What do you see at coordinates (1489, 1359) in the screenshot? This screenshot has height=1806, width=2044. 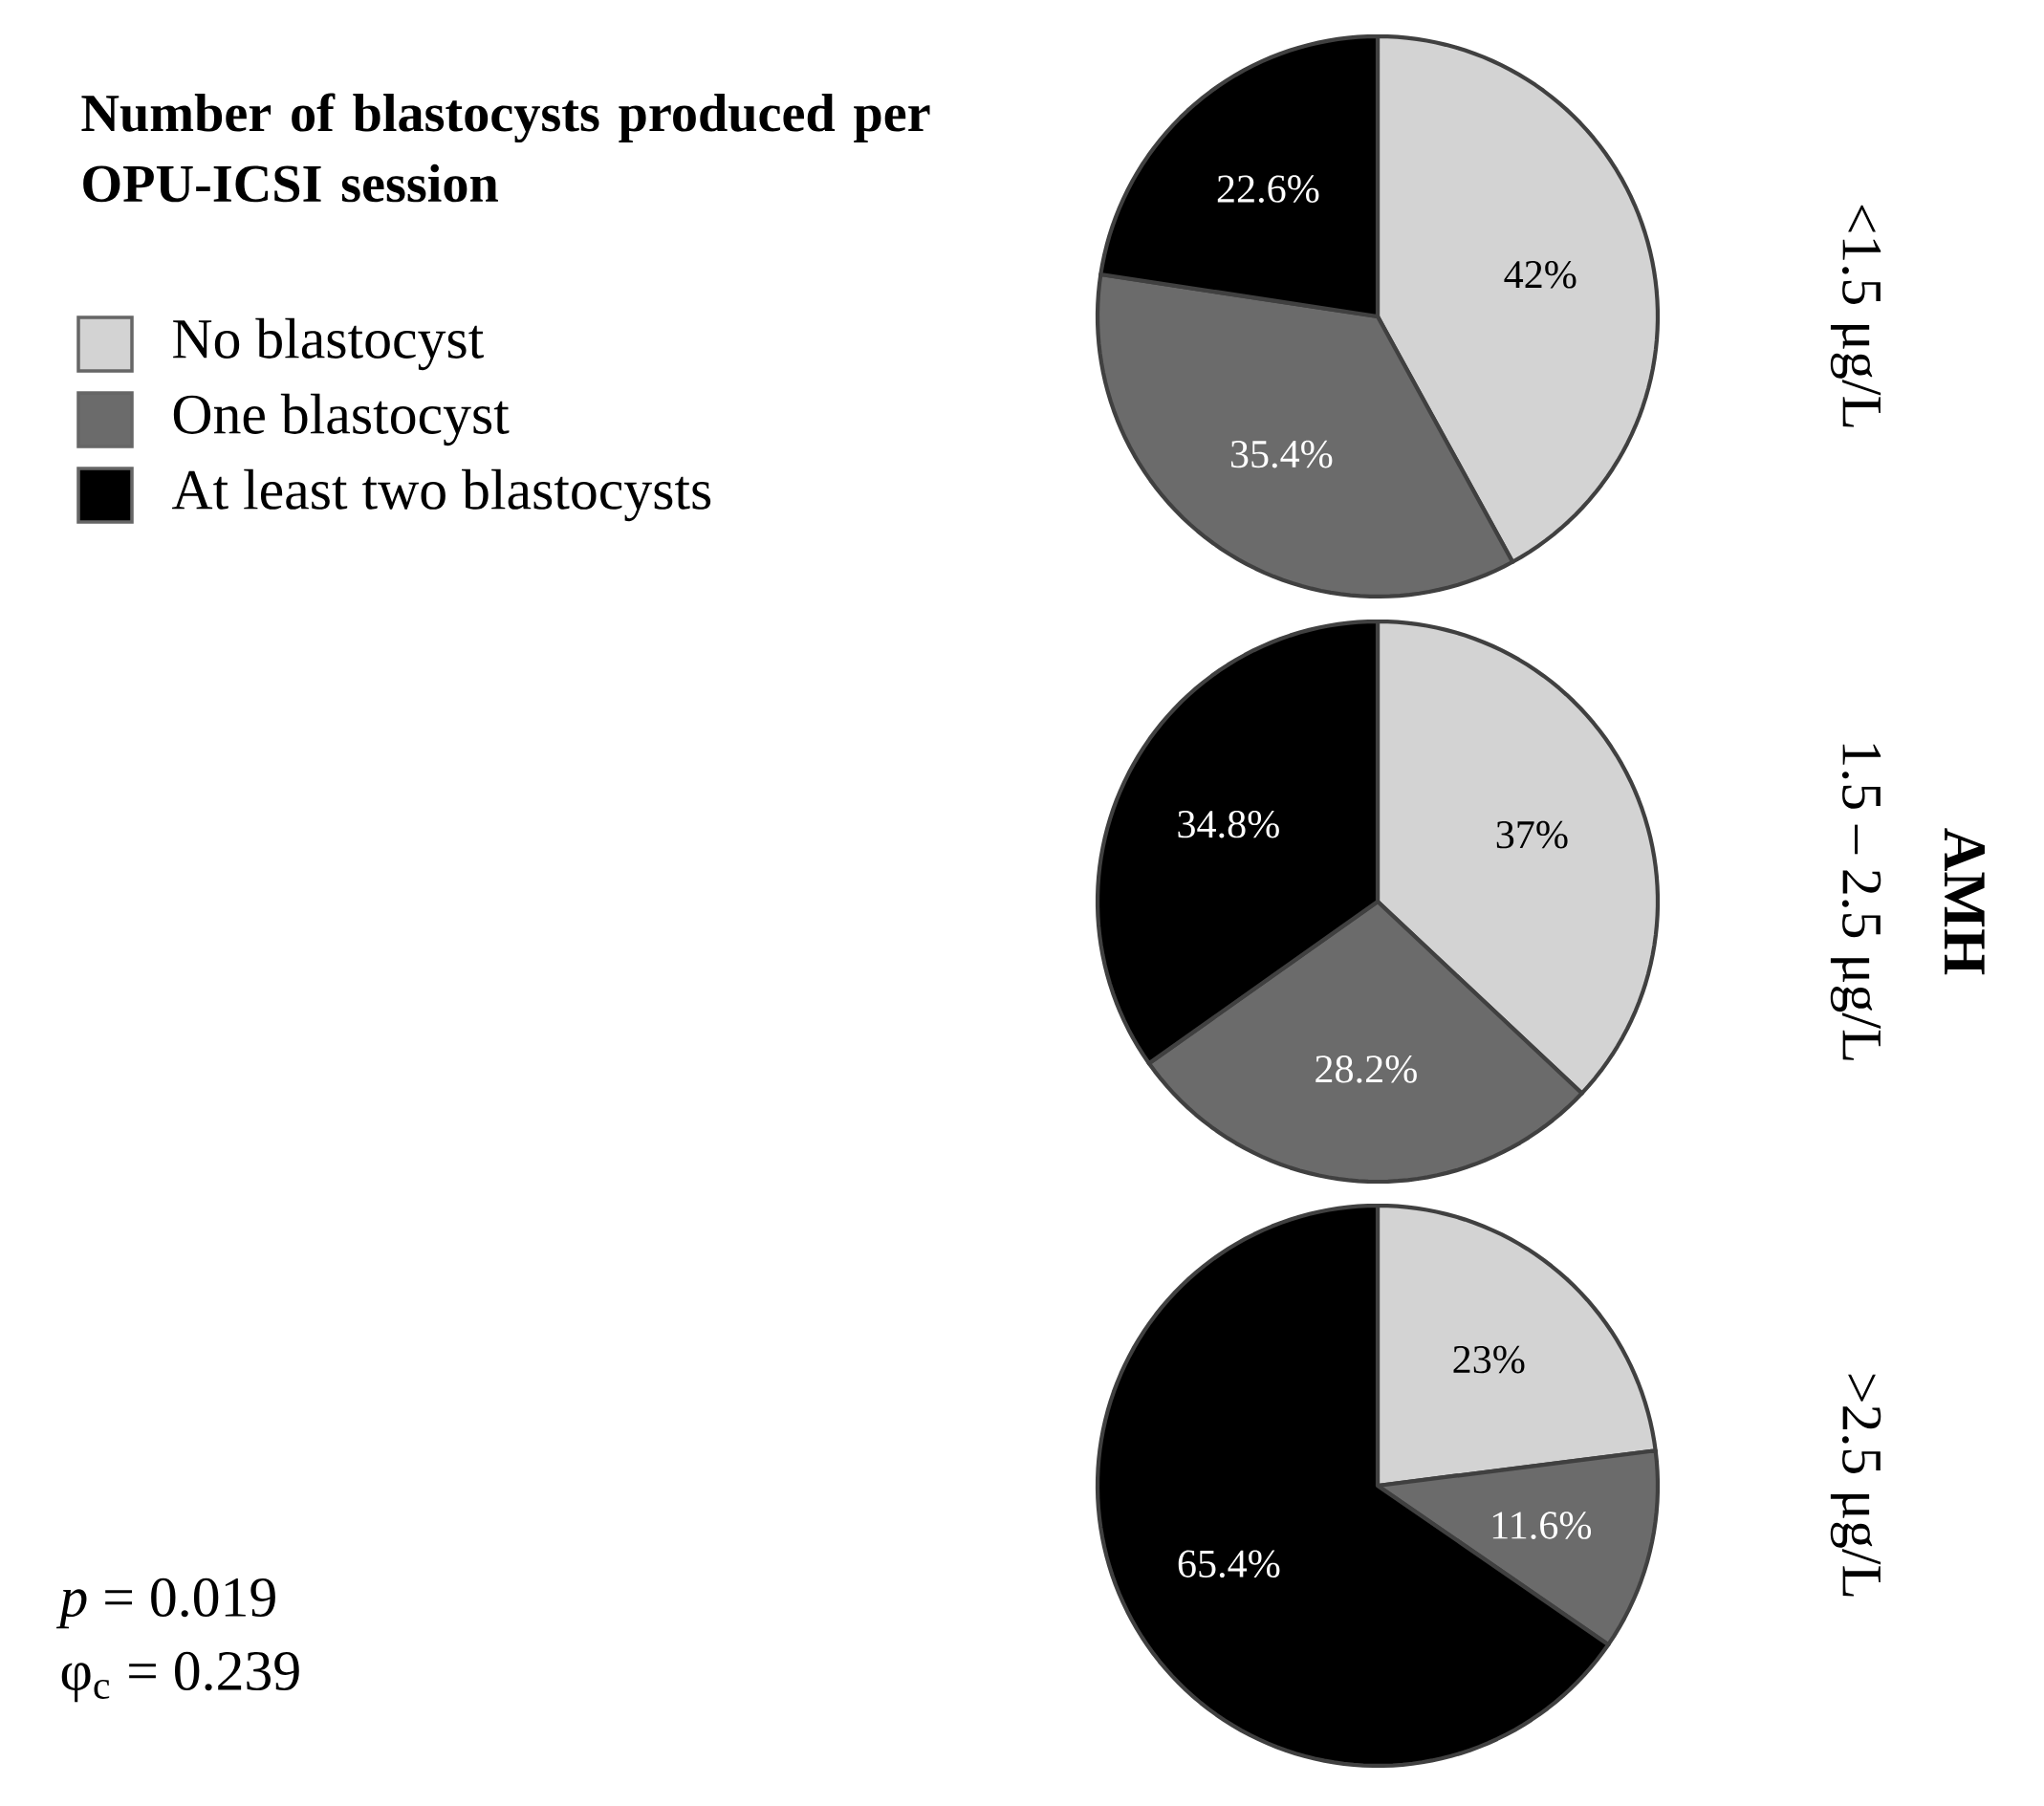 I see `data-label: 23%` at bounding box center [1489, 1359].